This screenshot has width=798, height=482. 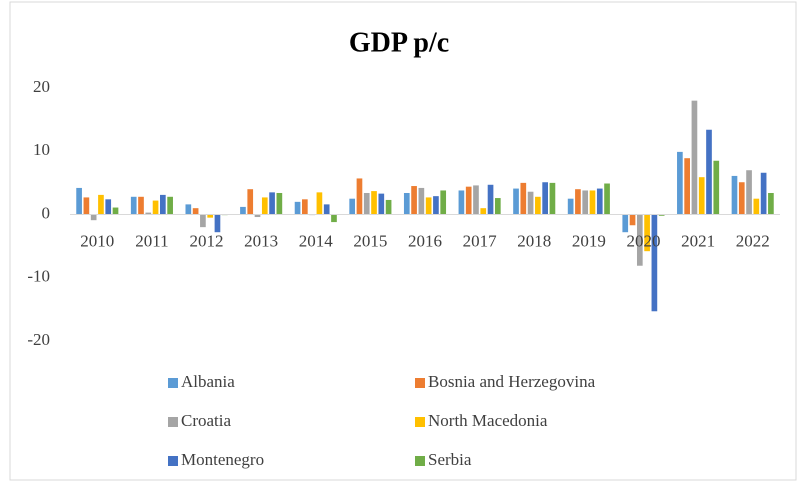 What do you see at coordinates (753, 240) in the screenshot?
I see `x-tick-label: 2022` at bounding box center [753, 240].